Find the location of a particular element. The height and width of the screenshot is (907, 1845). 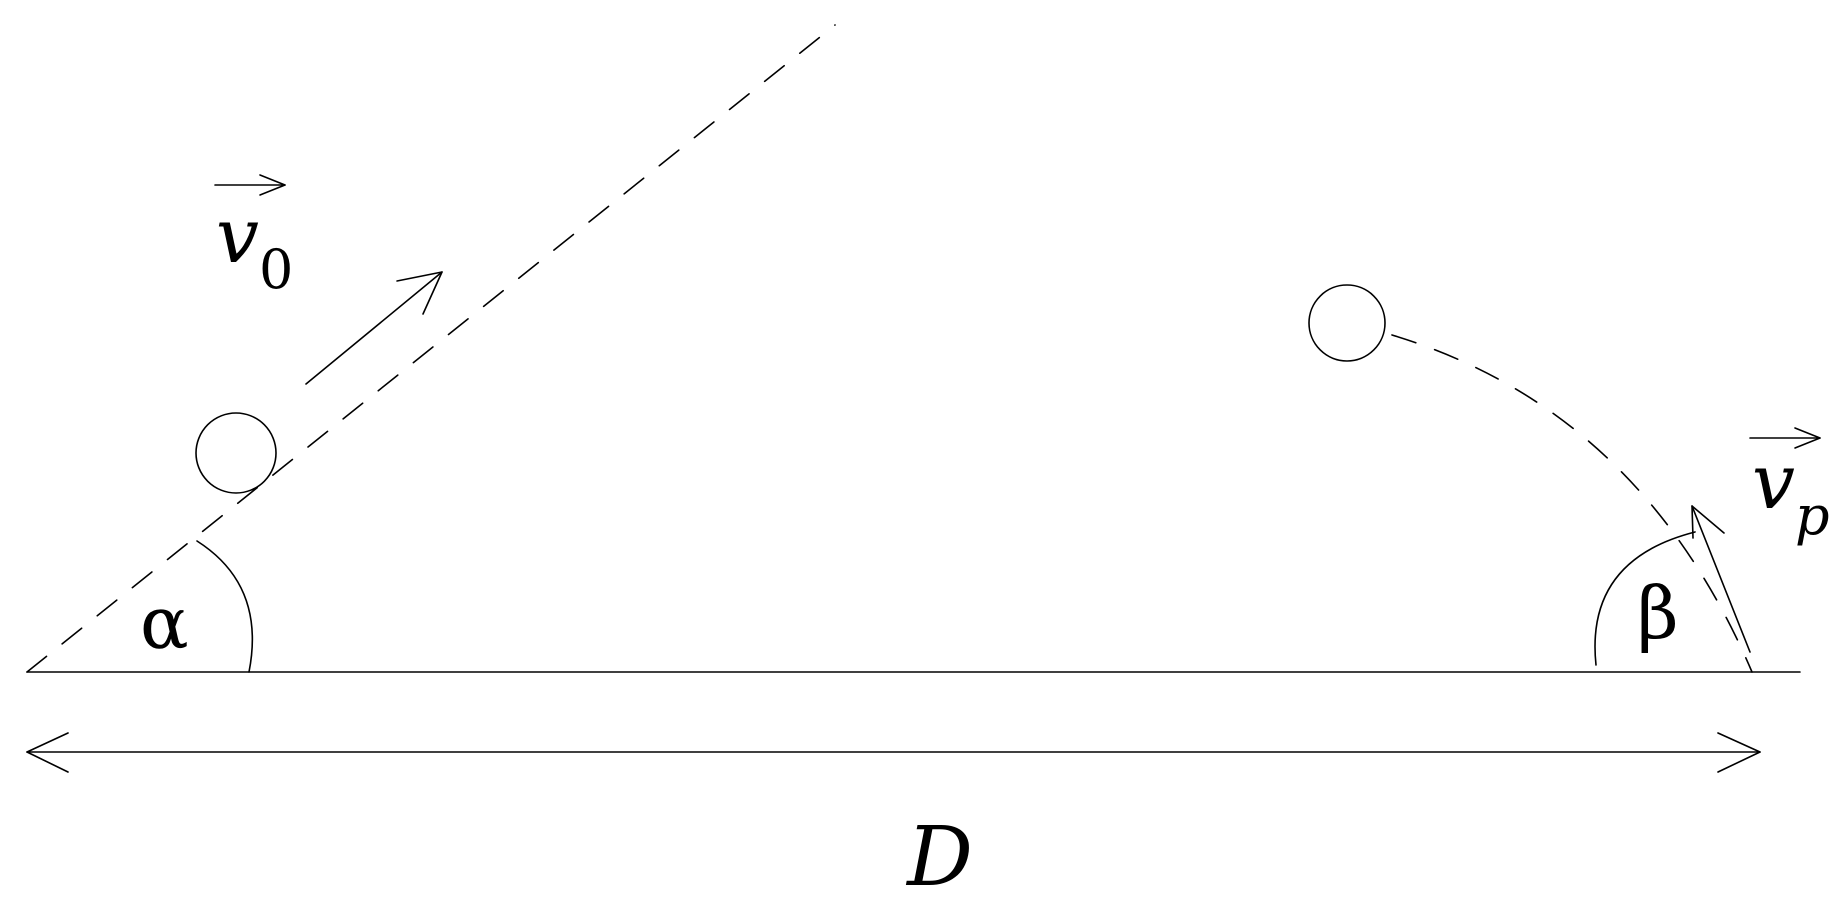

vp-subscript: p is located at coordinates (1812, 515).